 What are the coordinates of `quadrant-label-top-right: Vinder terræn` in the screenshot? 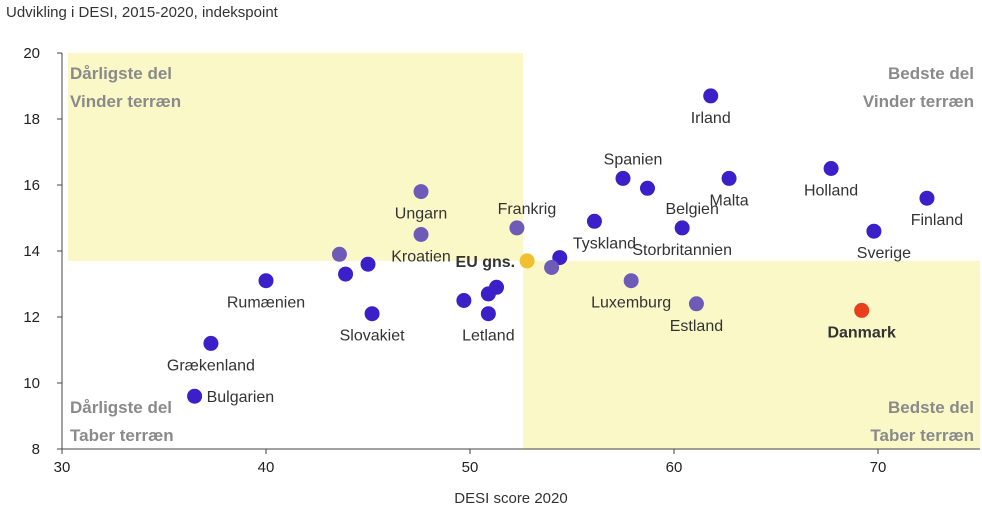 It's located at (918, 101).